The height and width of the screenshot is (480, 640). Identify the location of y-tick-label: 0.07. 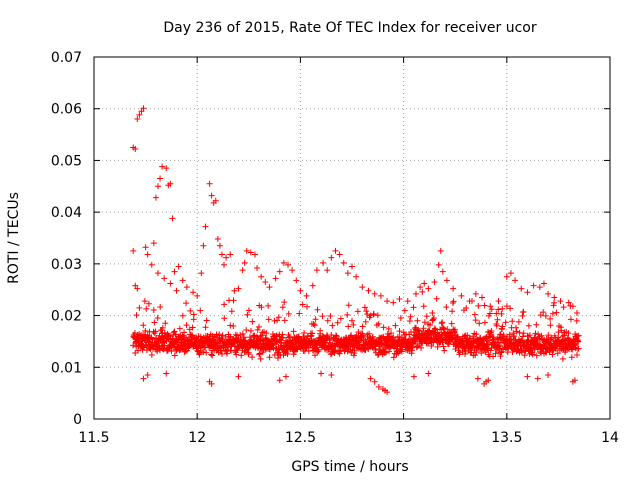
(66, 58).